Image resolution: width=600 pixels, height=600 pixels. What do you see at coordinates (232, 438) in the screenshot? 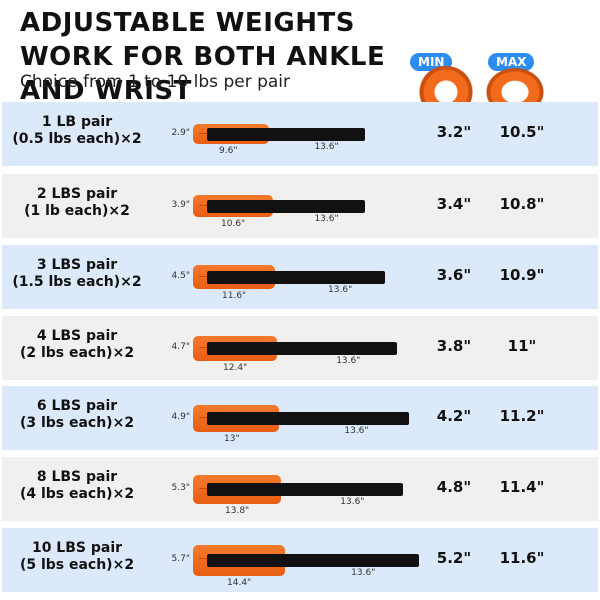
I see `width-dimension: 13"` at bounding box center [232, 438].